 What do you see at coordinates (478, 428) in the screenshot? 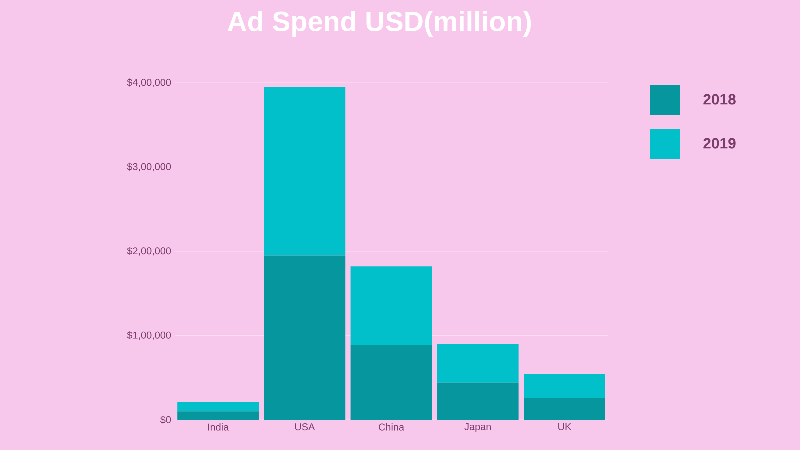
I see `x-tick-label: Japan` at bounding box center [478, 428].